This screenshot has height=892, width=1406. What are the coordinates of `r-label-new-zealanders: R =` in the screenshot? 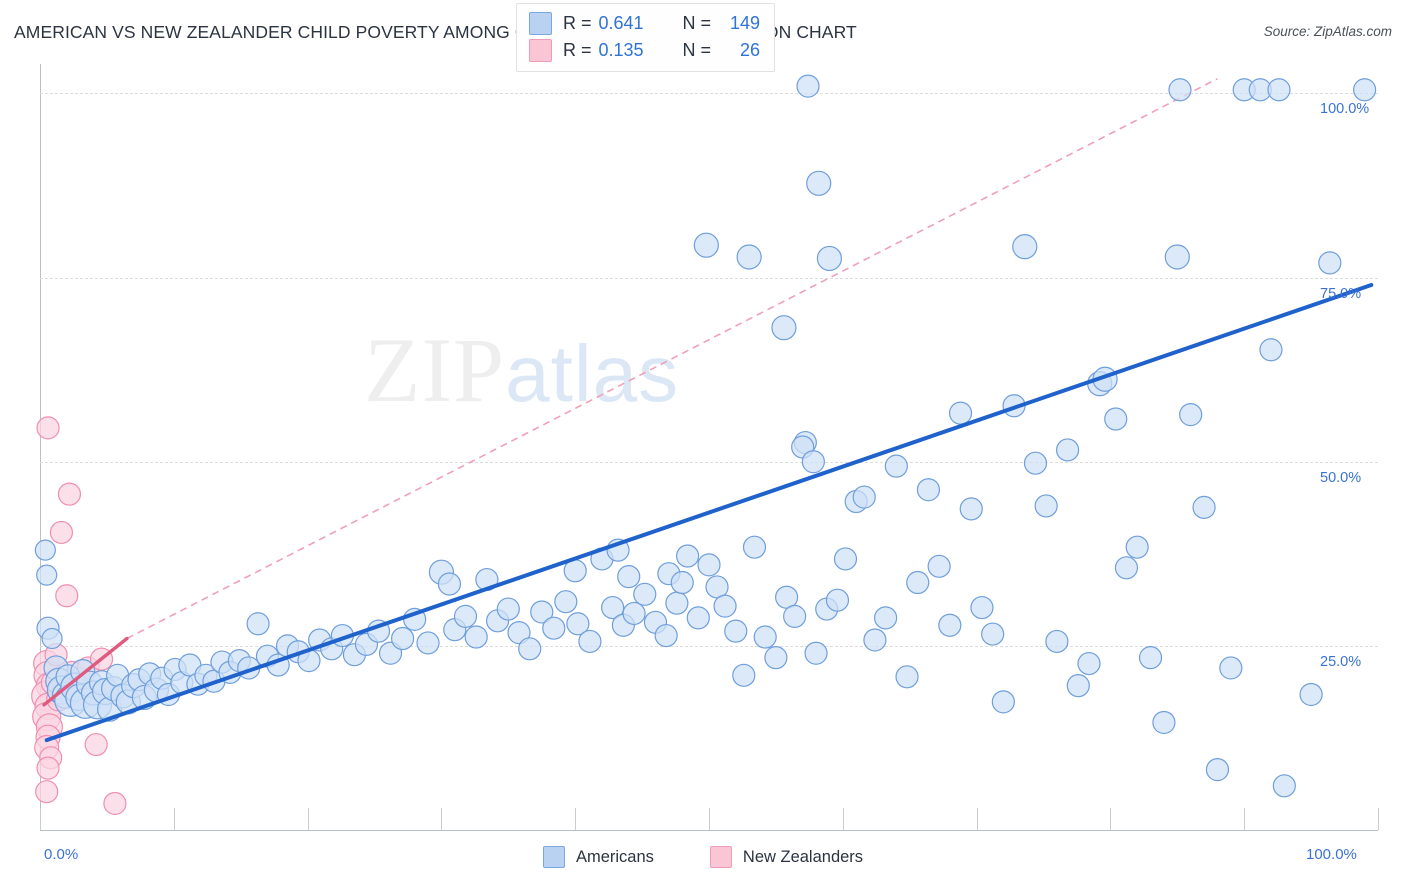 It's located at (577, 50).